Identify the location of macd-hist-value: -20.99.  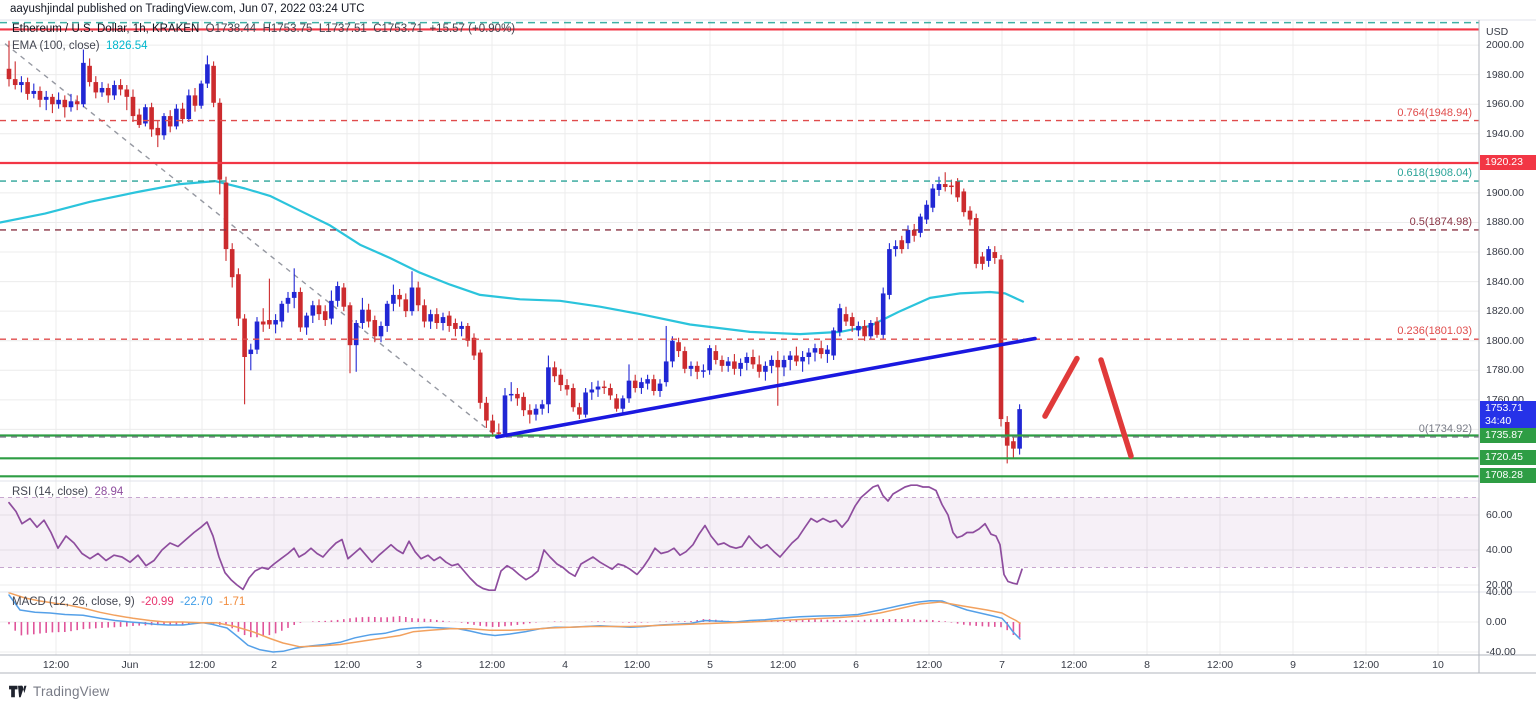
(157, 602).